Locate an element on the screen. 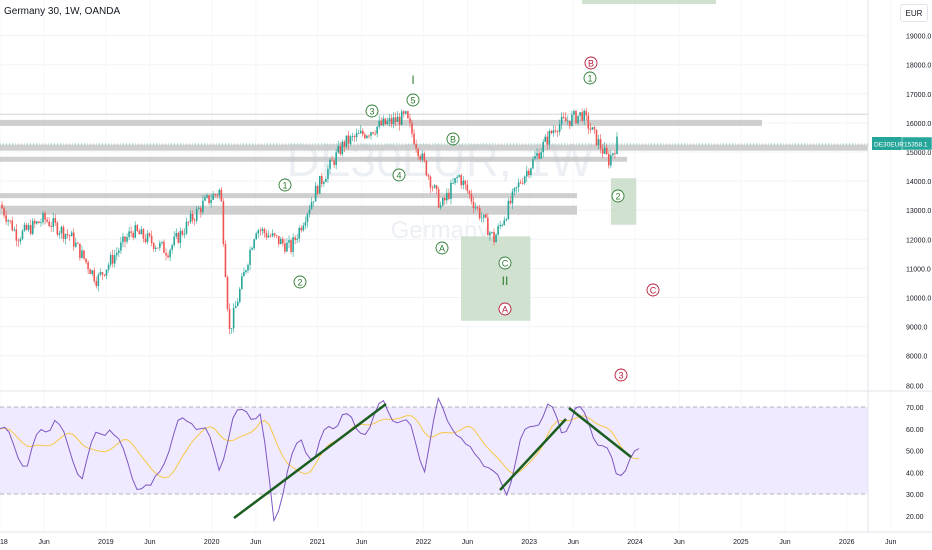  rsi-tick-label: 40.00 is located at coordinates (915, 473).